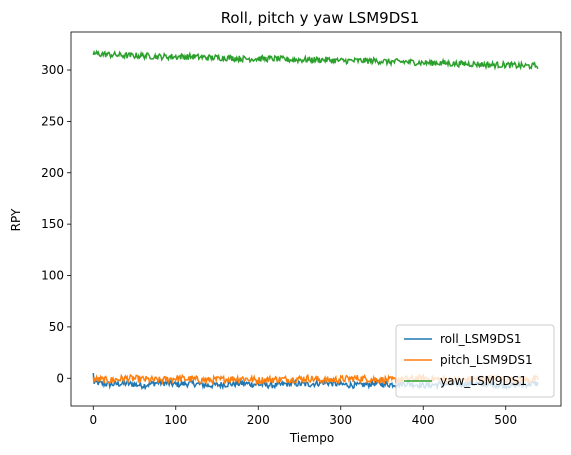 Image resolution: width=571 pixels, height=455 pixels. What do you see at coordinates (423, 420) in the screenshot?
I see `x-tick-label: 400` at bounding box center [423, 420].